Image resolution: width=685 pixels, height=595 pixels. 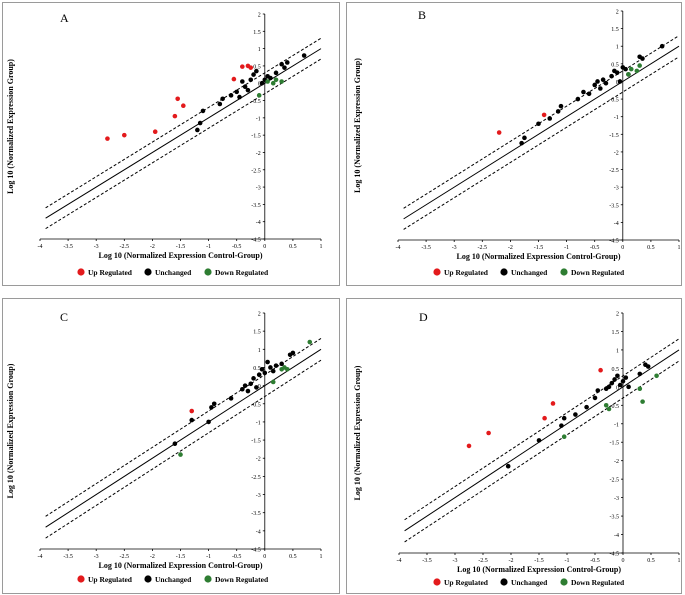 What do you see at coordinates (651, 561) in the screenshot?
I see `x-tick-label: 0.5` at bounding box center [651, 561].